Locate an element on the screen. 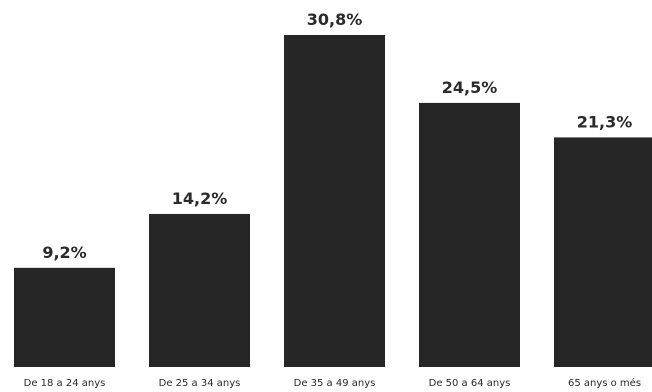 The width and height of the screenshot is (652, 392). value-label-5: 21,3% is located at coordinates (605, 121).